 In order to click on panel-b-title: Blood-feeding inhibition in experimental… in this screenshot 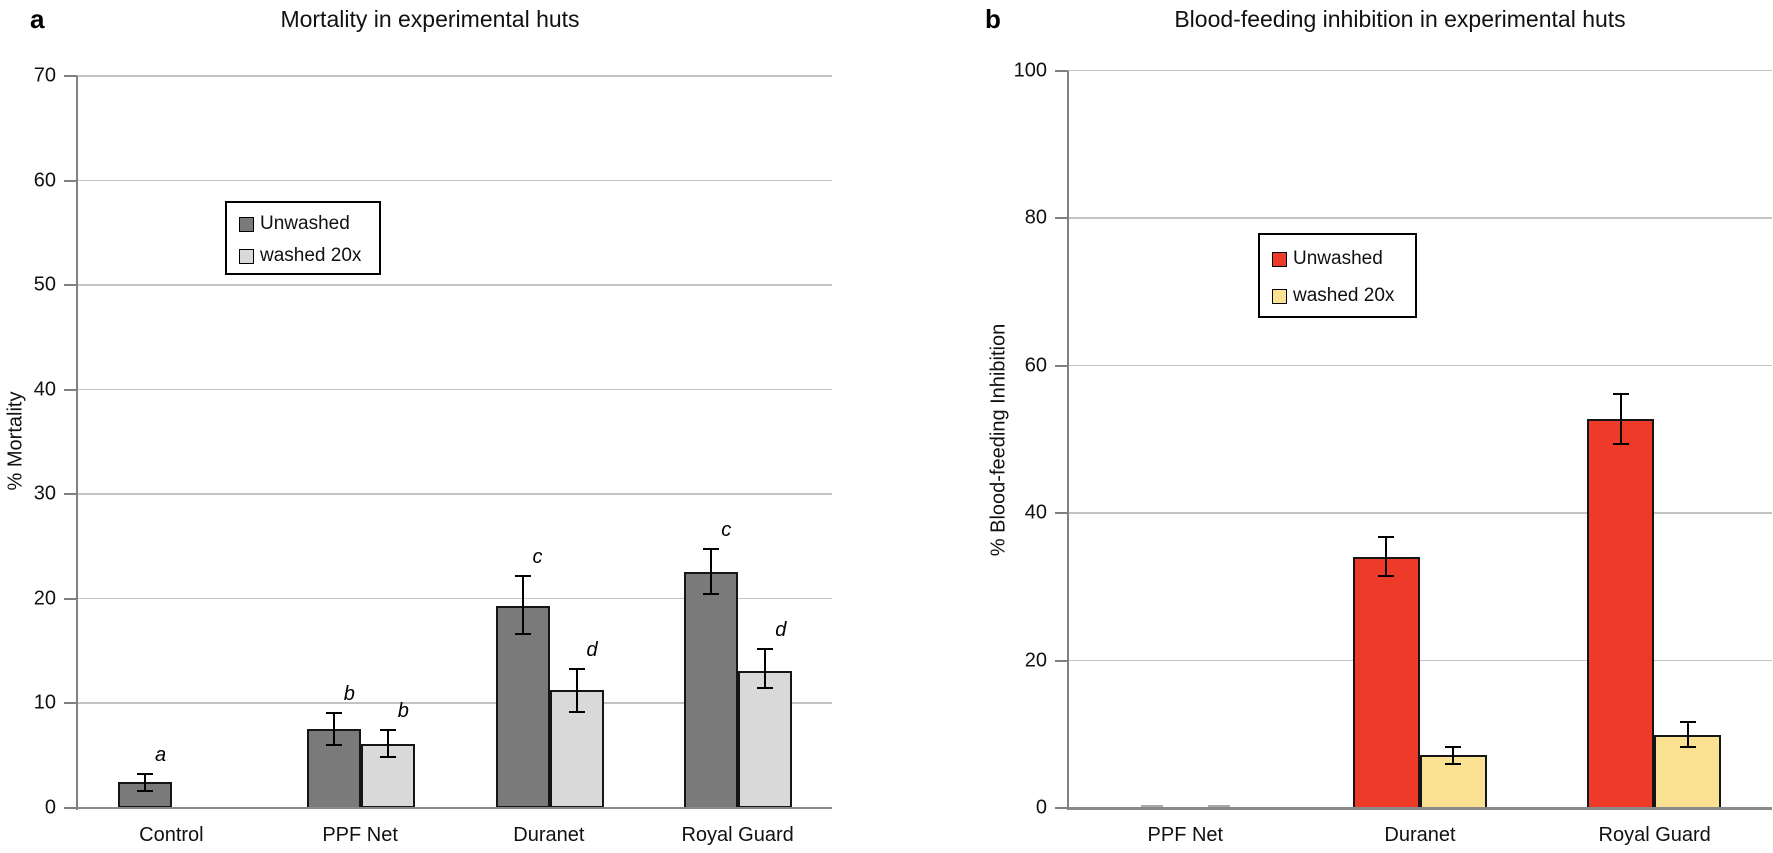, I will do `click(1400, 19)`.